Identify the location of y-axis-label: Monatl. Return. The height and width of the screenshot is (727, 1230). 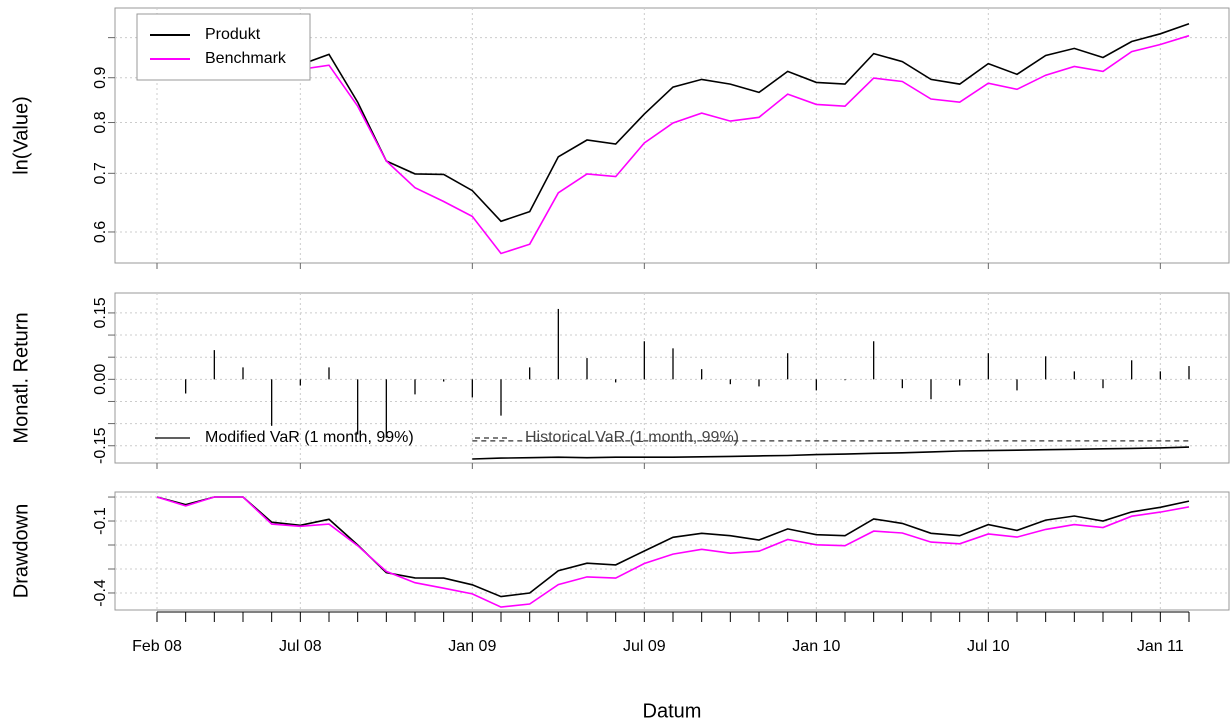
(21, 377).